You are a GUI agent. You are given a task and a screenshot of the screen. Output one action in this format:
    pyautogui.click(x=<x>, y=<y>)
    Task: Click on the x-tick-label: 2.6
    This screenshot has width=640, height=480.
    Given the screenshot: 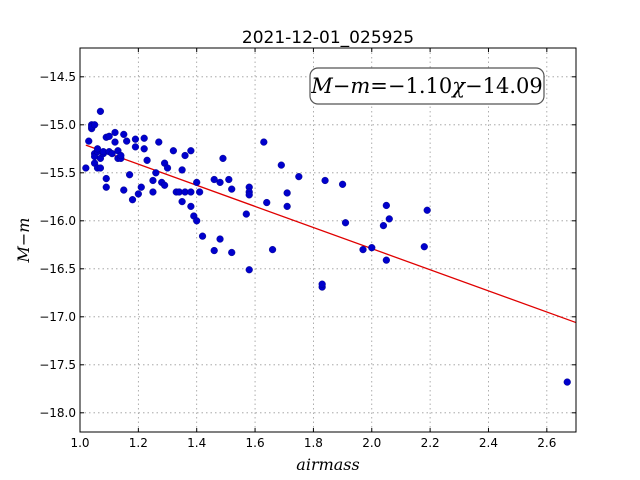 What is the action you would take?
    pyautogui.click(x=546, y=443)
    